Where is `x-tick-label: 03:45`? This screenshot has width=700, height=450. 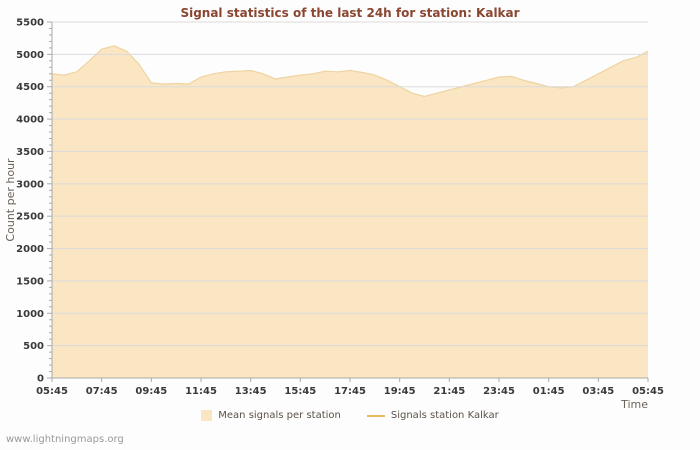 x-tick-label: 03:45 is located at coordinates (598, 391).